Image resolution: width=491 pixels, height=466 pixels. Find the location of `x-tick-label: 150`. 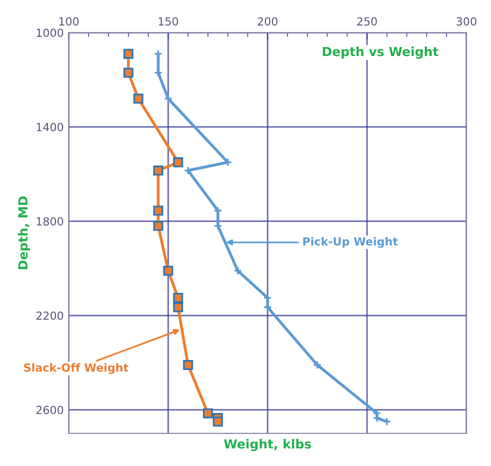

x-tick-label: 150 is located at coordinates (168, 21).